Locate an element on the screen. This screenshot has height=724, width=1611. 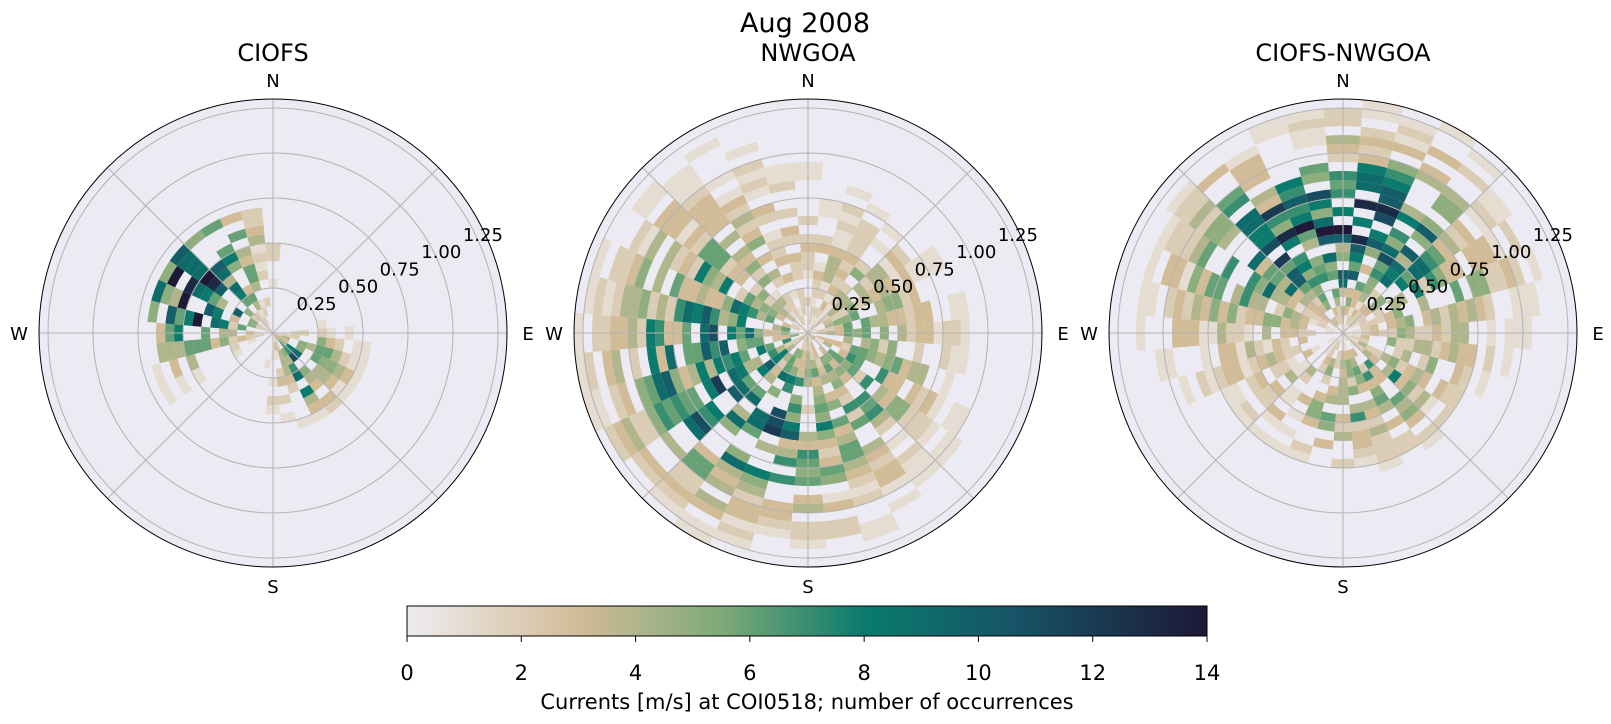
compass-label-n: N is located at coordinates (807, 81).